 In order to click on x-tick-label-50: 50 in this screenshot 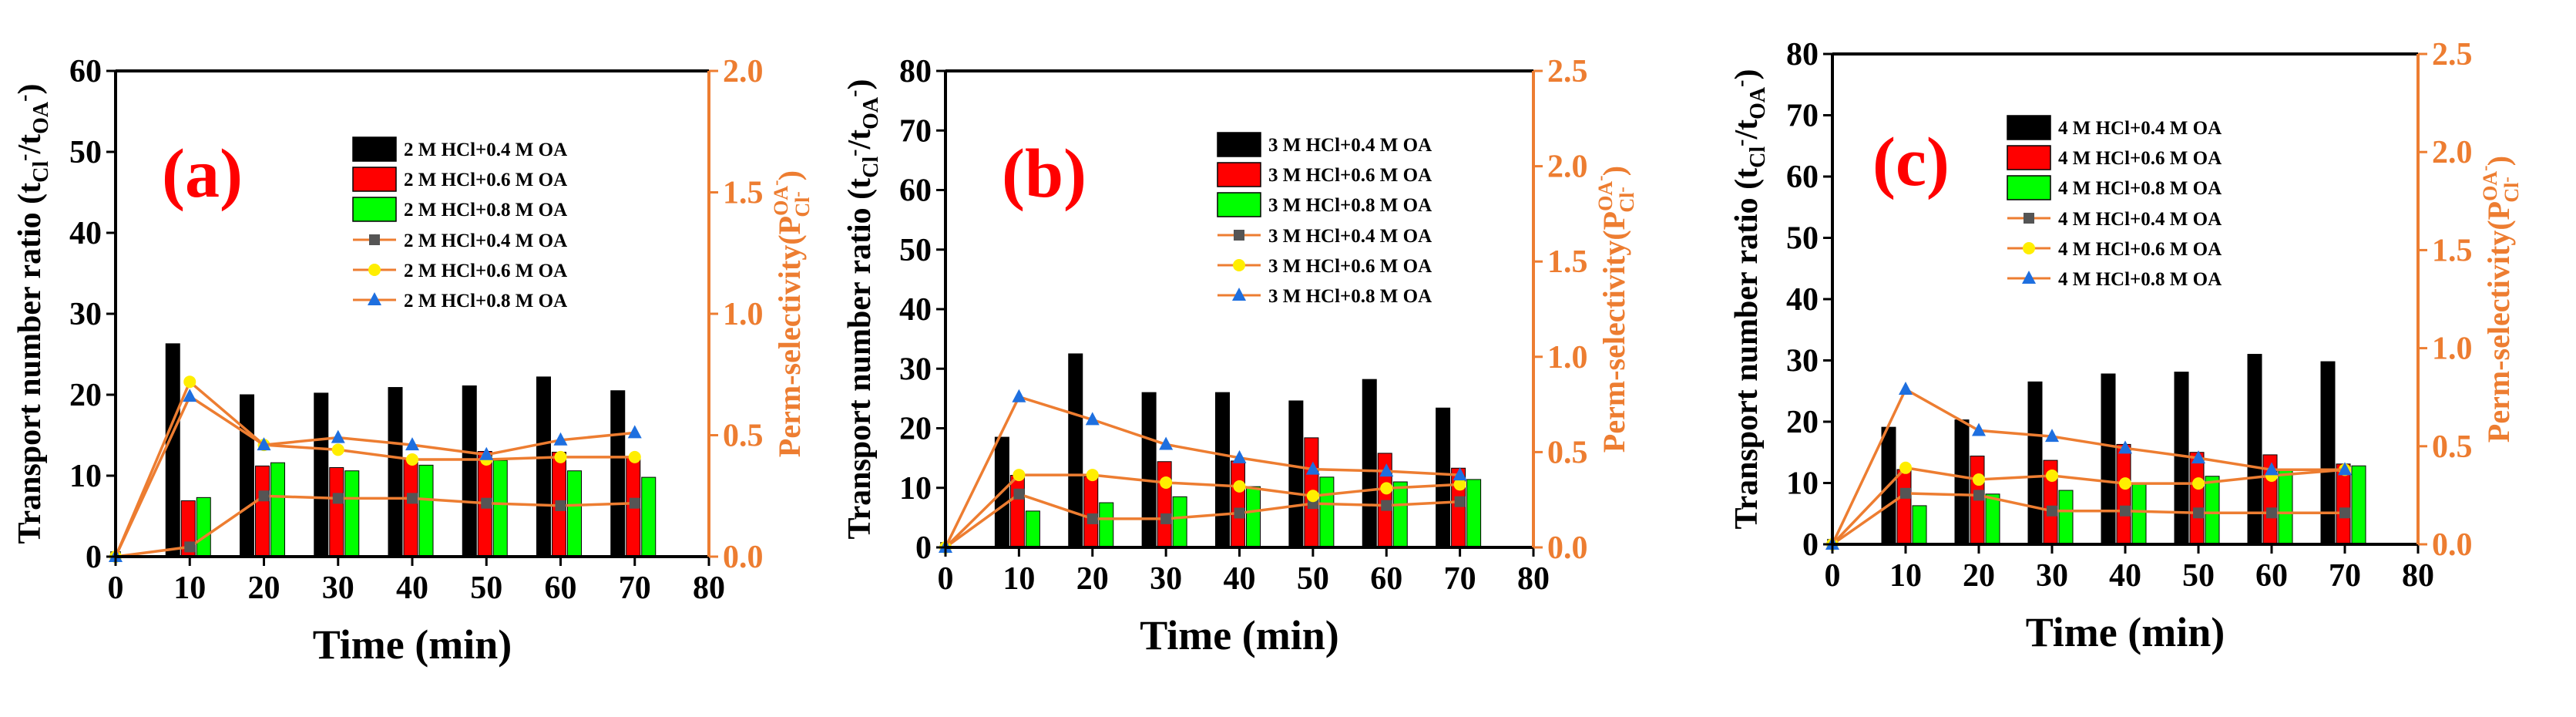, I will do `click(2198, 576)`.